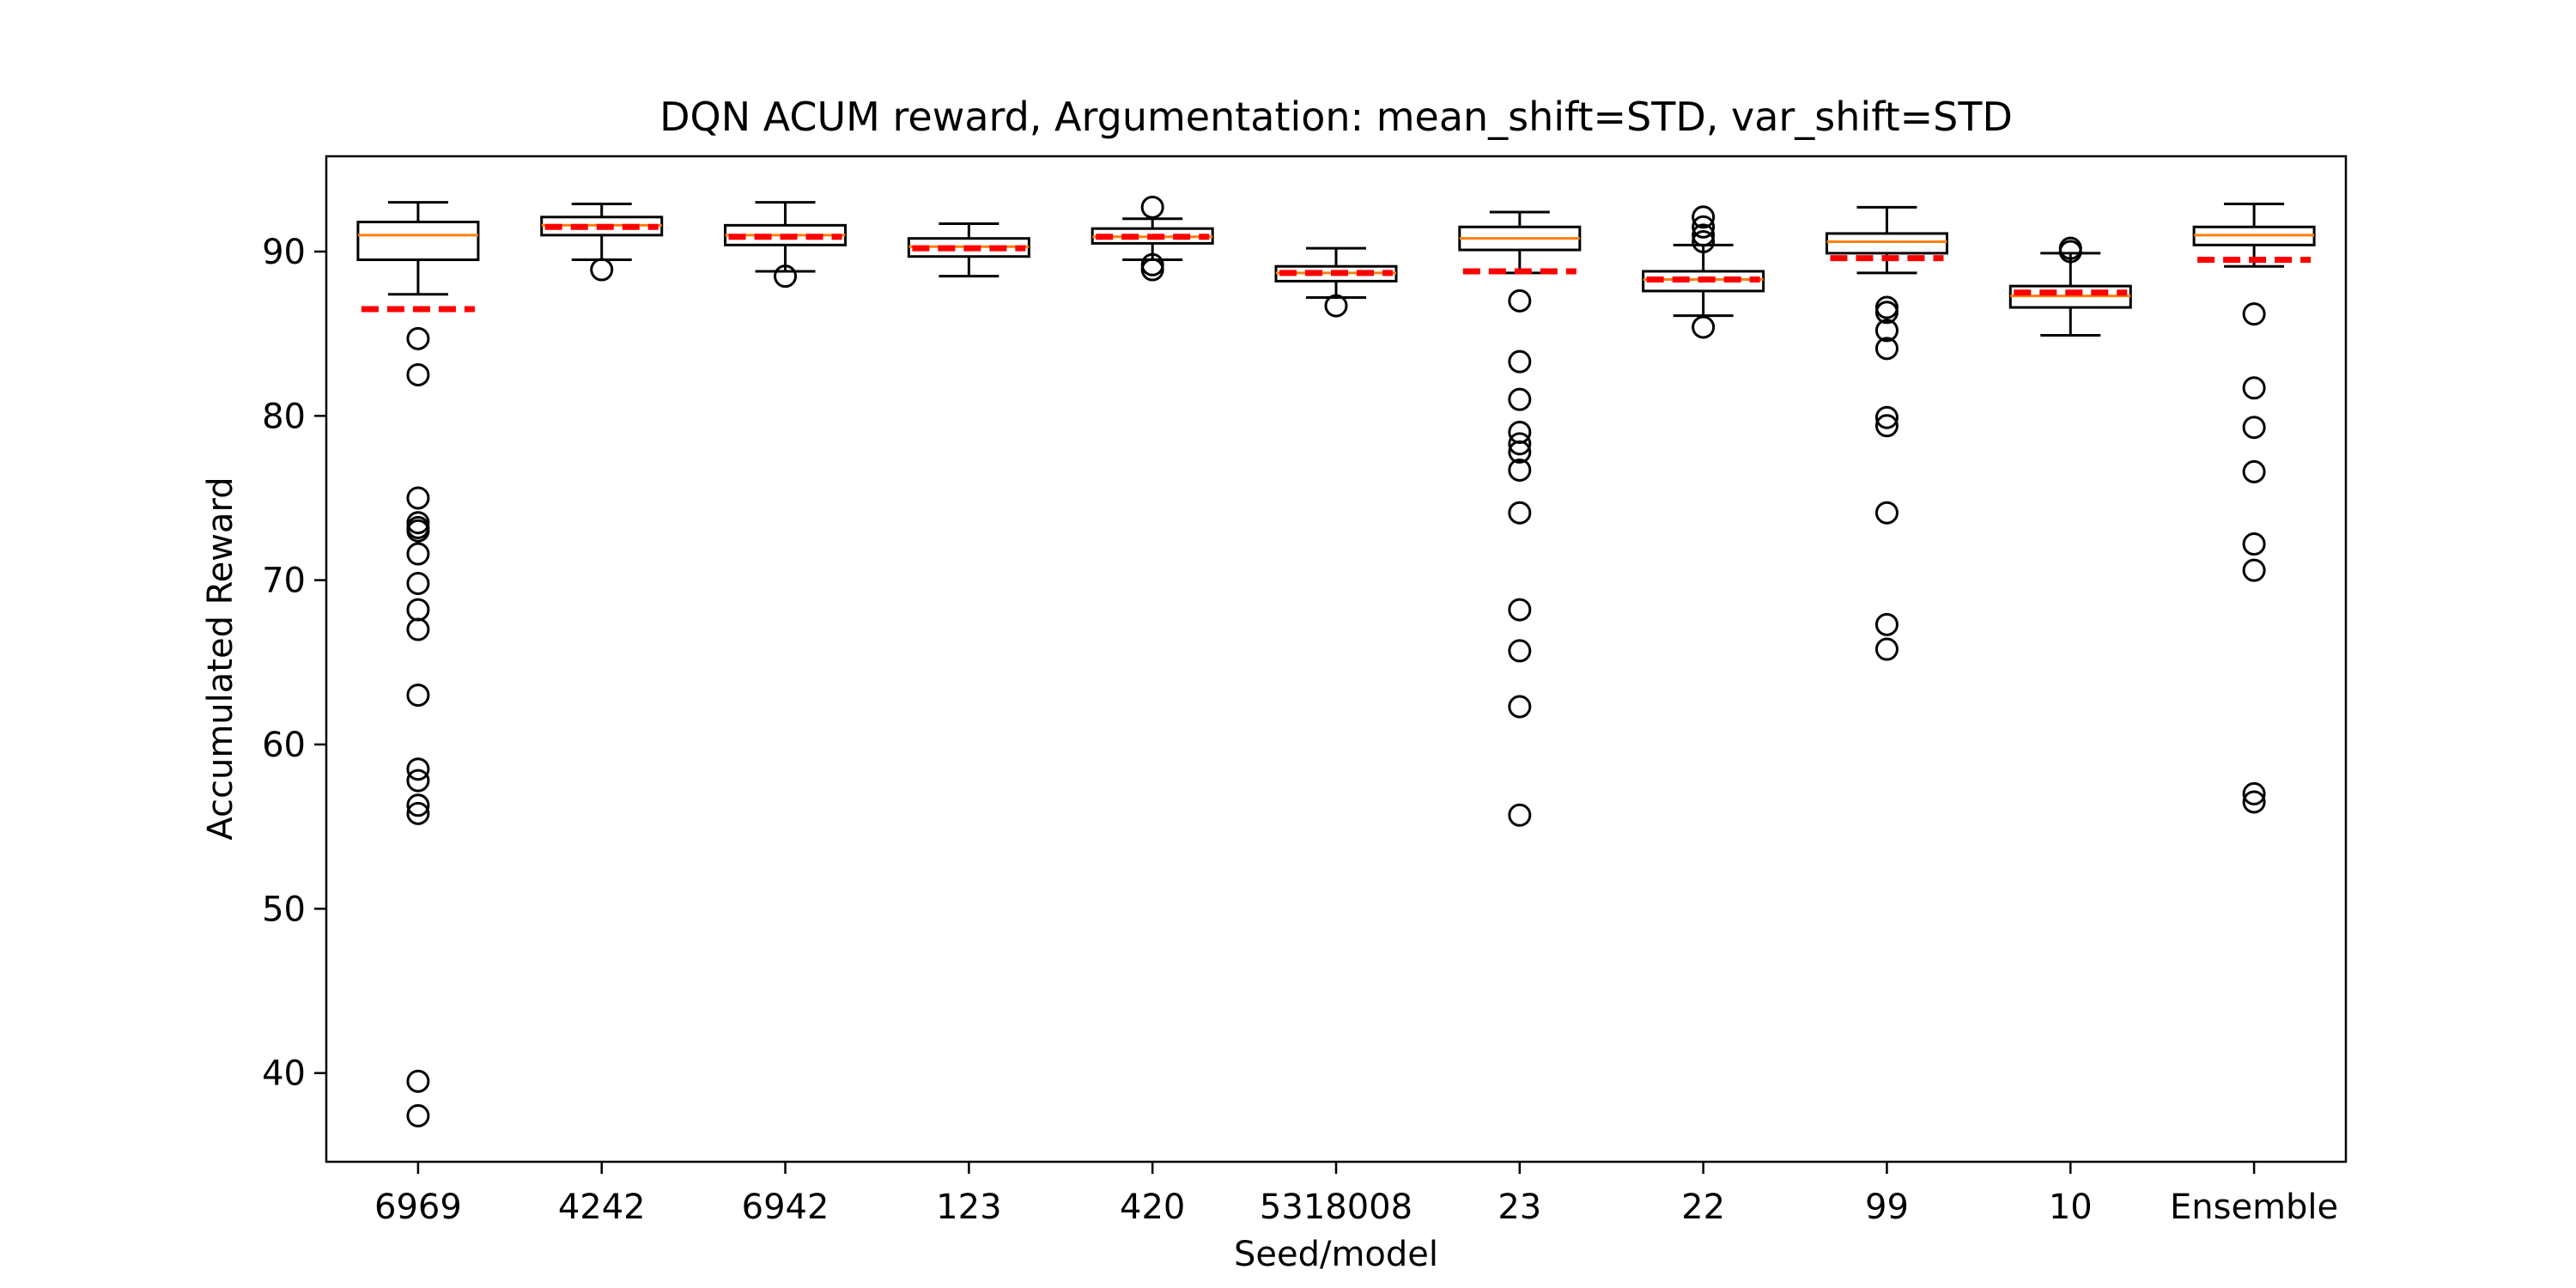  What do you see at coordinates (284, 417) in the screenshot?
I see `y-tick-label: 80` at bounding box center [284, 417].